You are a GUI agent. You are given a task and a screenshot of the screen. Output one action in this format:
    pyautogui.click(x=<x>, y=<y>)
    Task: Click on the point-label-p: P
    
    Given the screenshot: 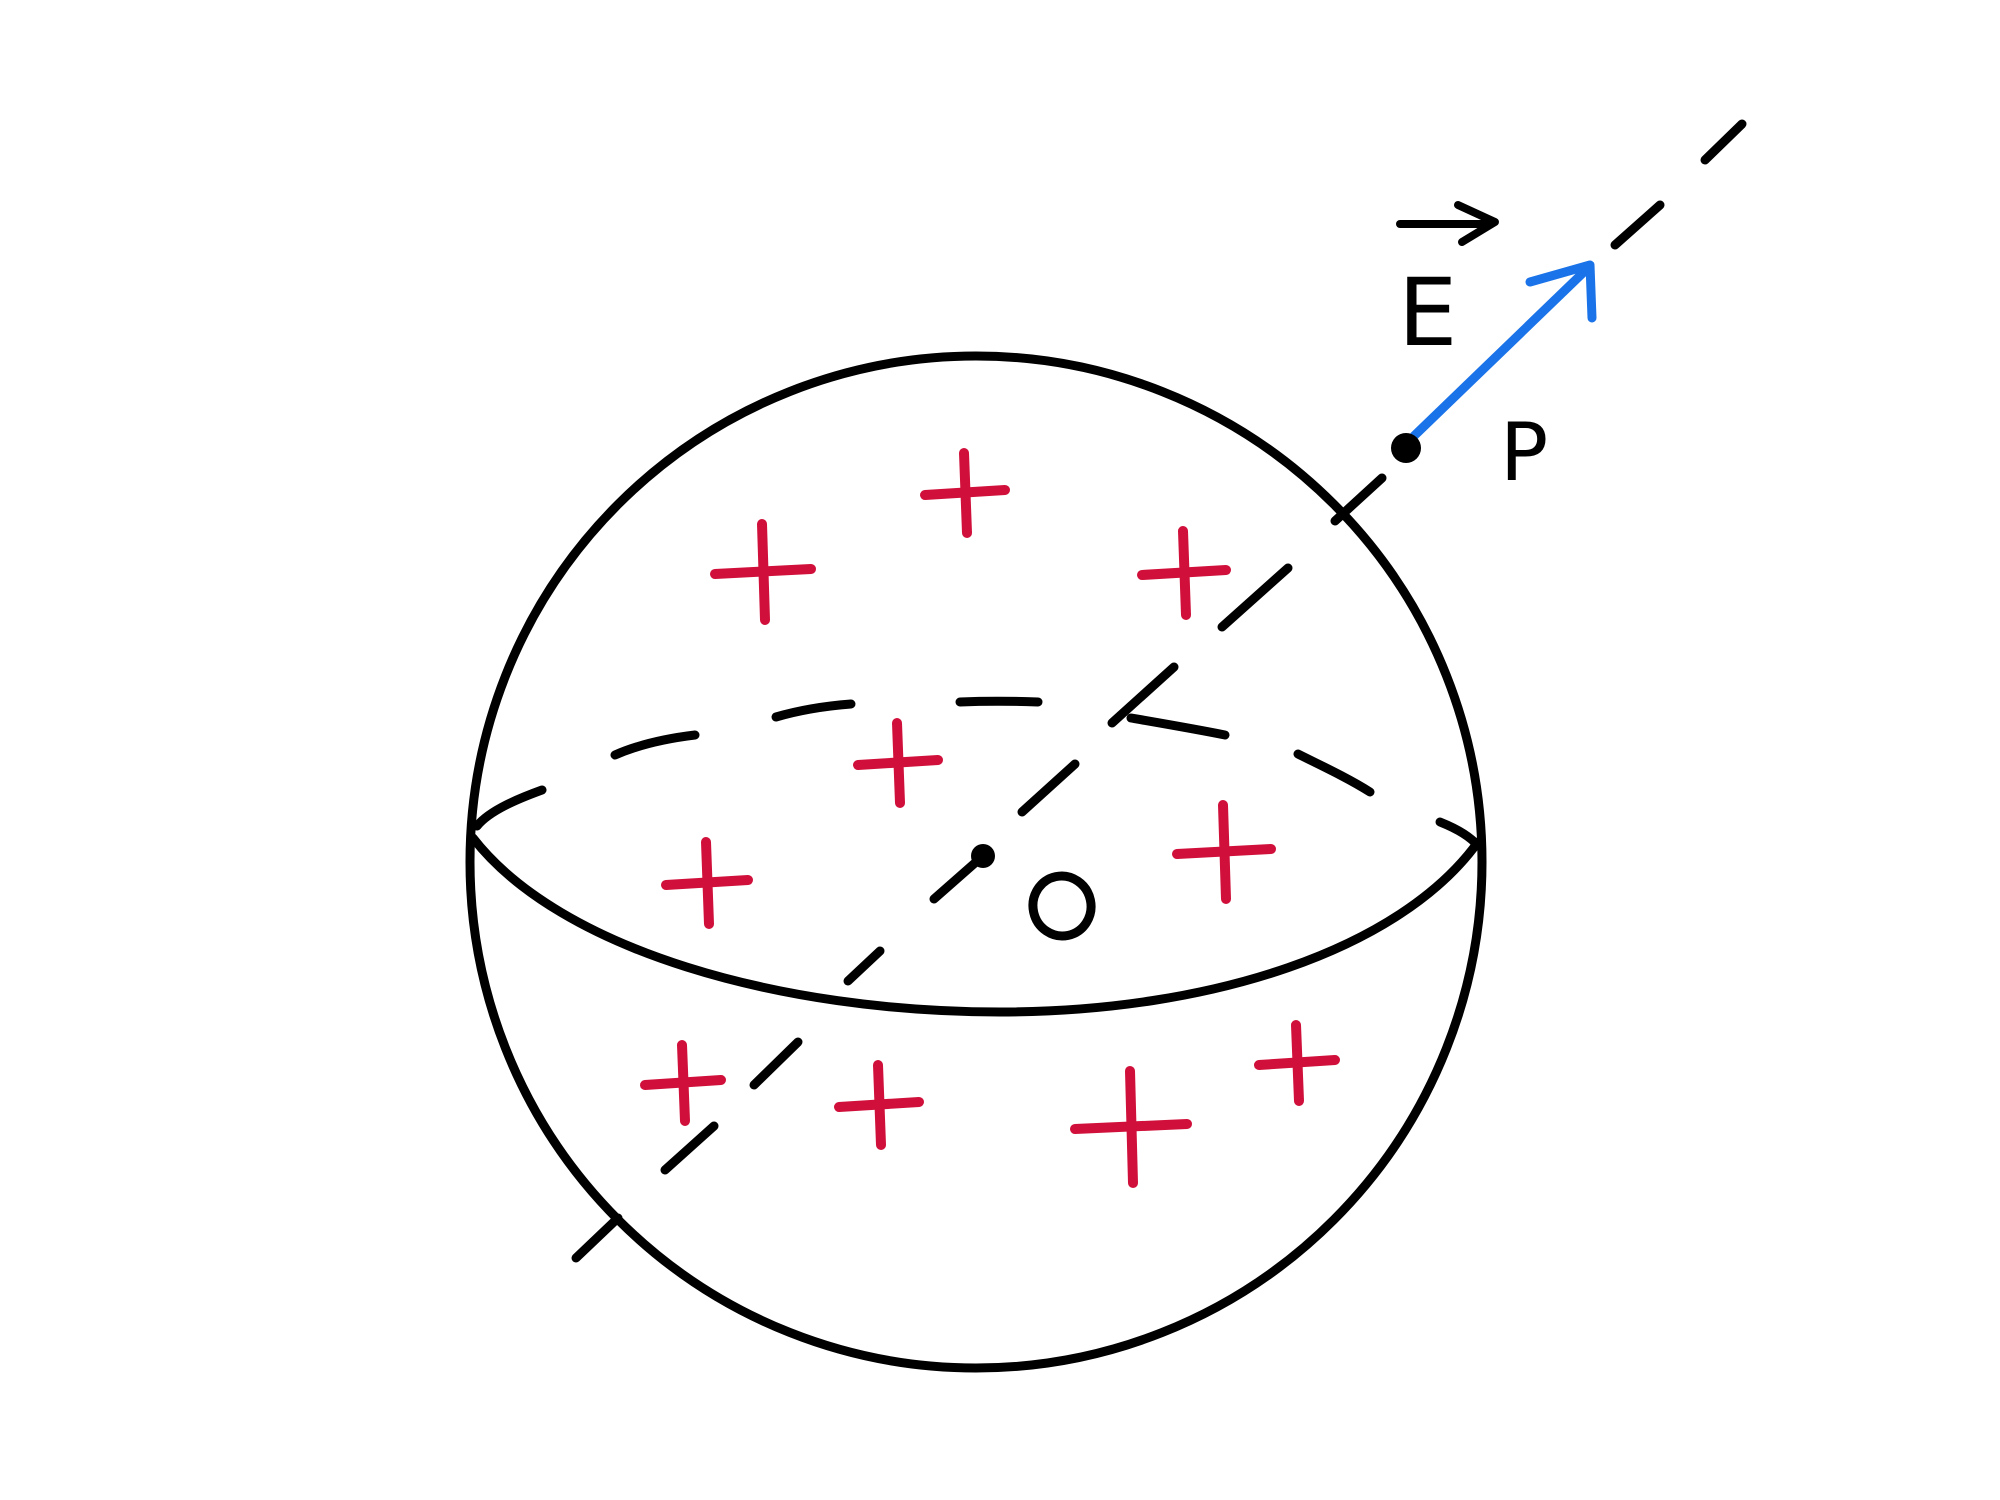 What is the action you would take?
    pyautogui.click(x=1524, y=452)
    